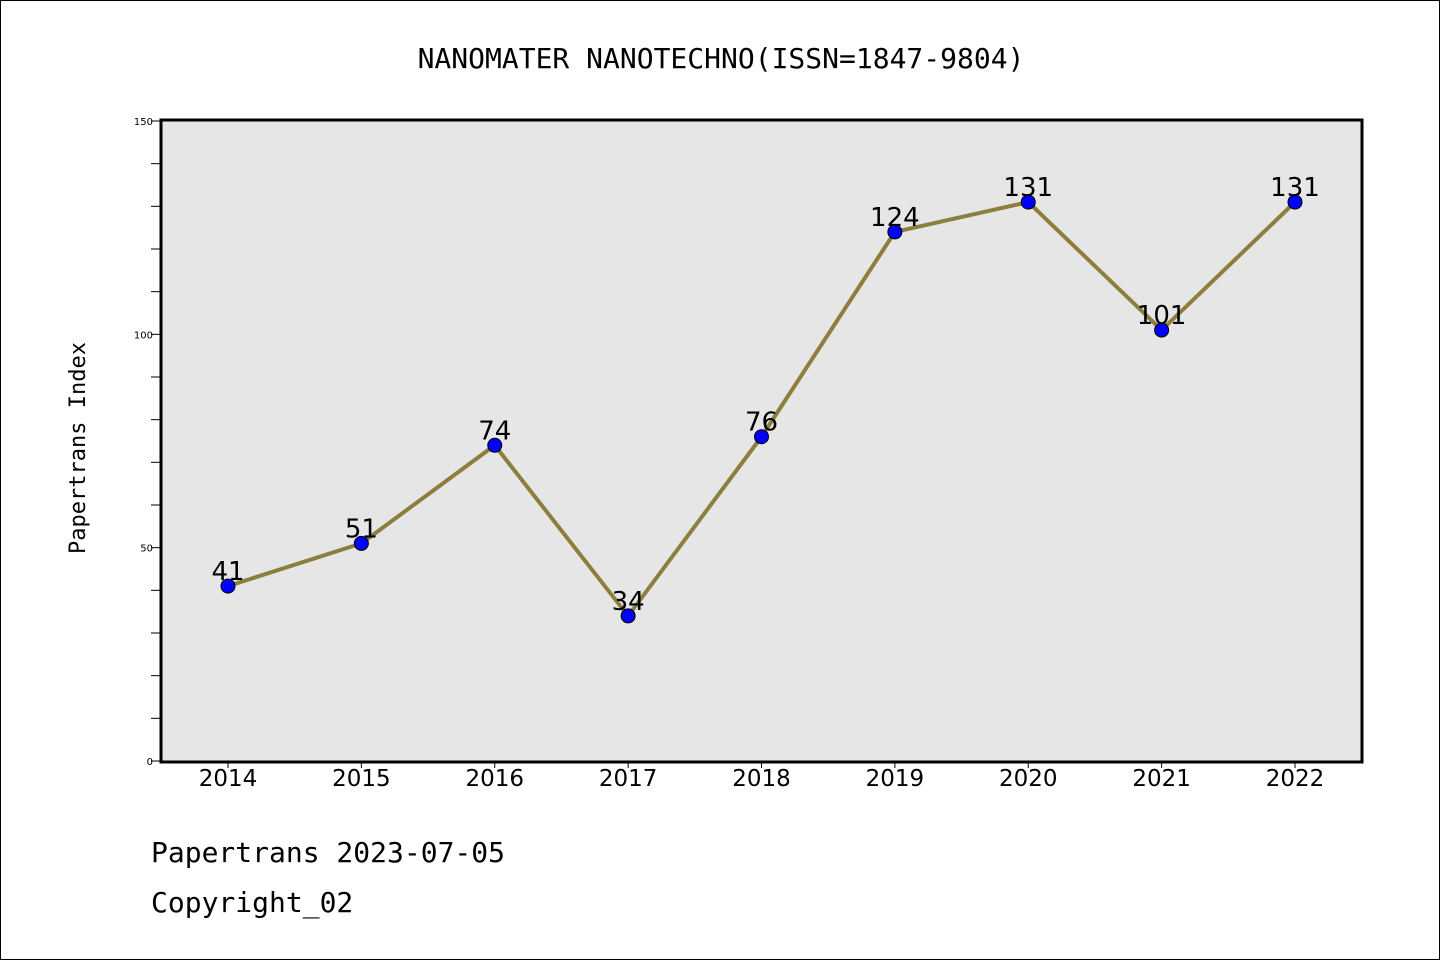 Image resolution: width=1440 pixels, height=961 pixels. I want to click on y-axis-ticks: 0 50 100 150, so click(147, 442).